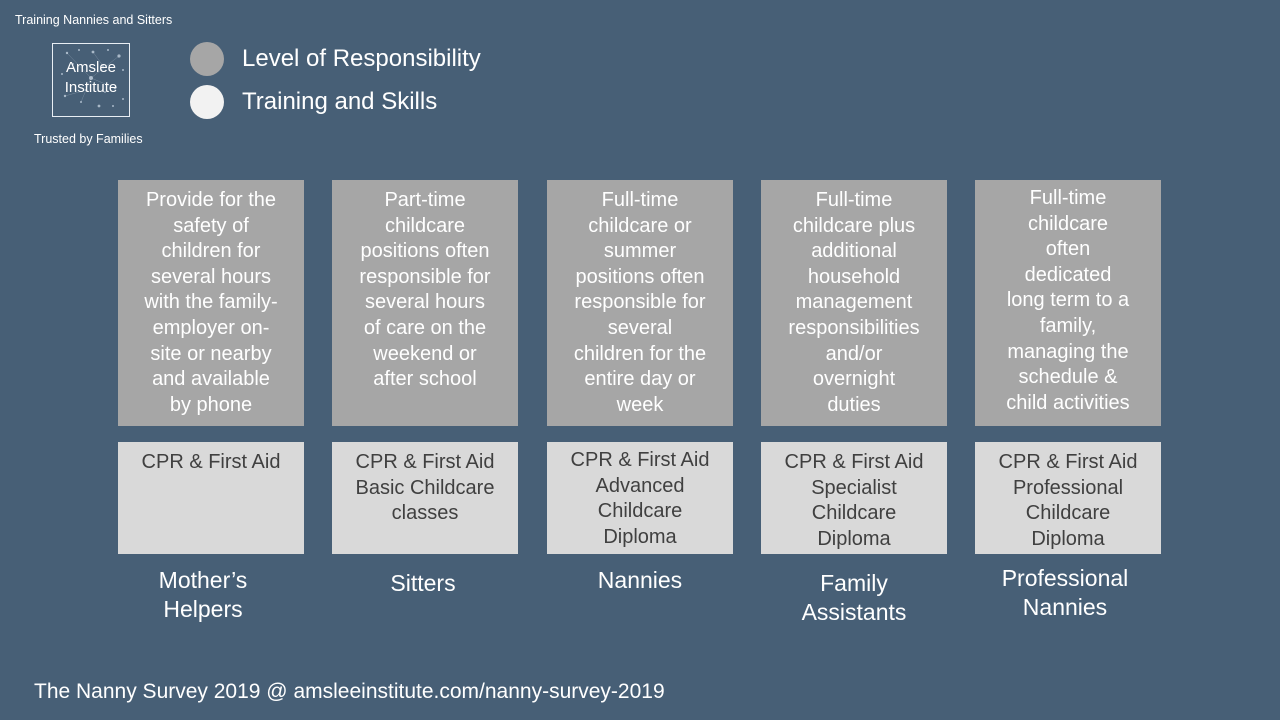 The height and width of the screenshot is (720, 1280). Describe the element at coordinates (854, 276) in the screenshot. I see `responsibility-line: household` at that location.